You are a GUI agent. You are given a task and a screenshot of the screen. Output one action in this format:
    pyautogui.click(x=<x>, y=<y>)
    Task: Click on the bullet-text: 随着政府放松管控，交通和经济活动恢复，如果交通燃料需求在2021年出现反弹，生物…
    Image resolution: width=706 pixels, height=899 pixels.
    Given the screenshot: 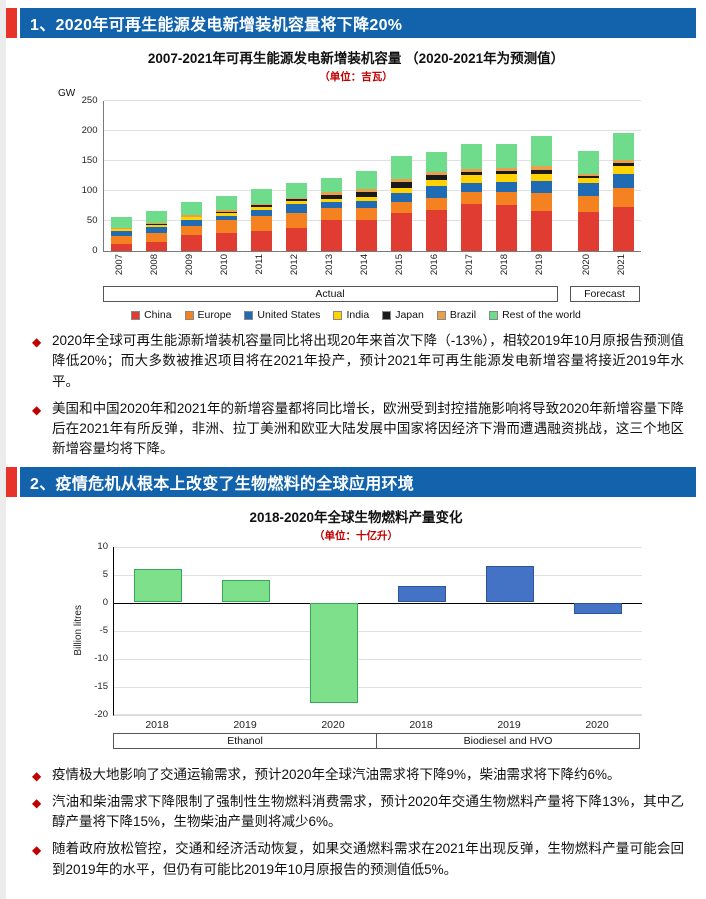 What is the action you would take?
    pyautogui.click(x=368, y=859)
    